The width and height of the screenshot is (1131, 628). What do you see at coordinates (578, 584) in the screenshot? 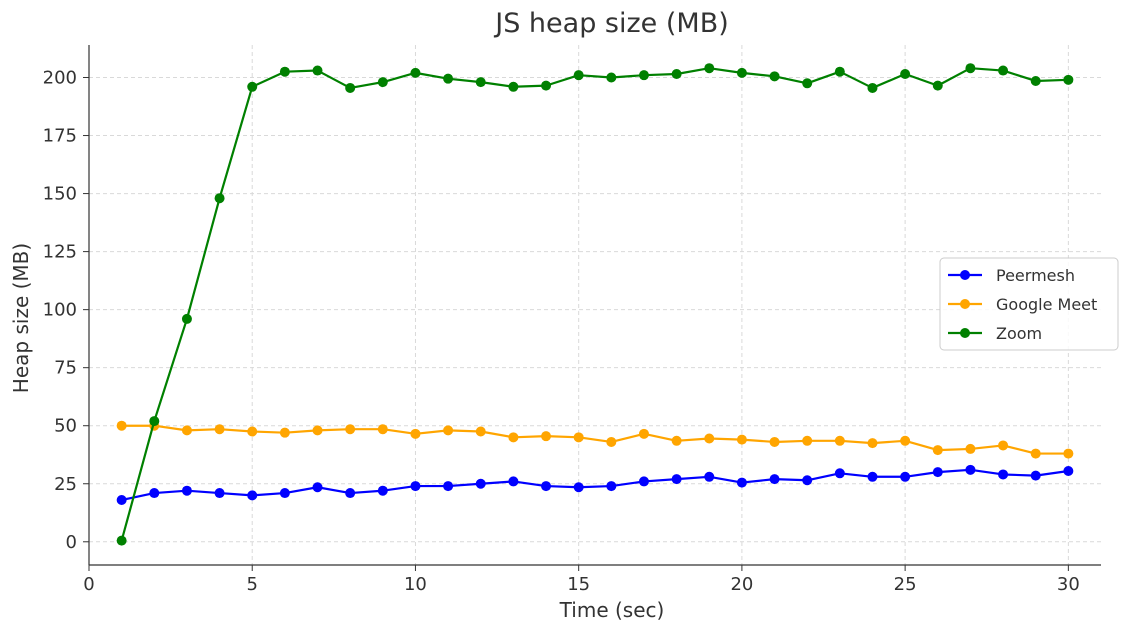
I see `x-tick-label: 15` at bounding box center [578, 584].